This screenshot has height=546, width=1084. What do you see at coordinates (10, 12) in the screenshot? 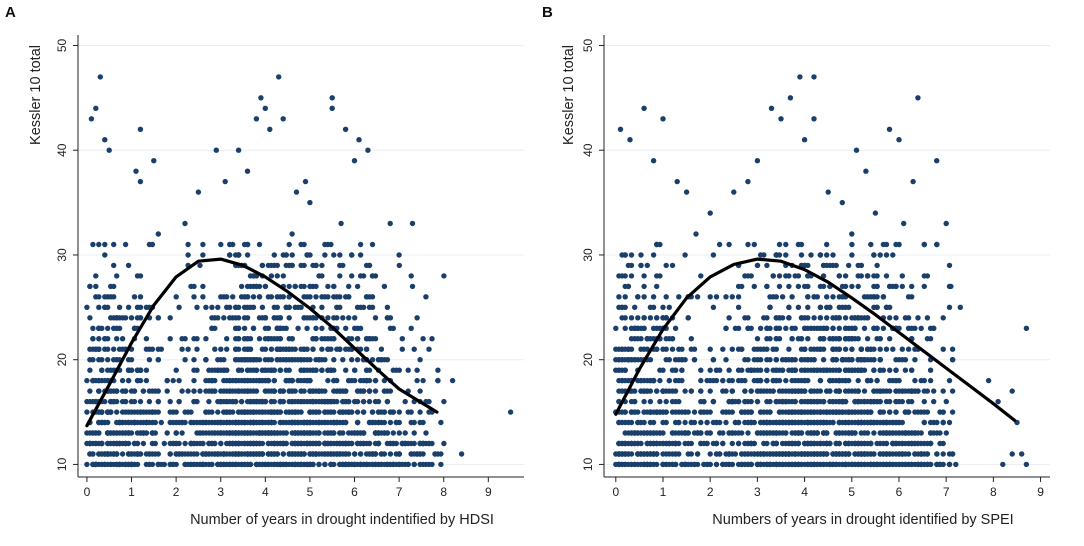
I see `panel-a-label: A` at bounding box center [10, 12].